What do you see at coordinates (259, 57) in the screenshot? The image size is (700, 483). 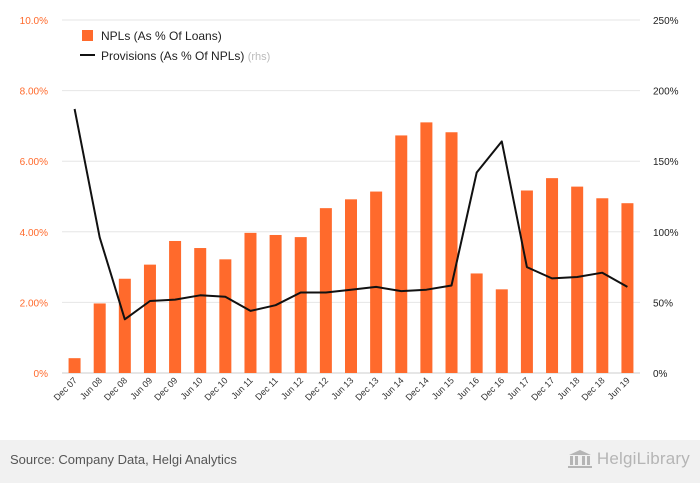 I see `legend-label-rhs: (rhs)` at bounding box center [259, 57].